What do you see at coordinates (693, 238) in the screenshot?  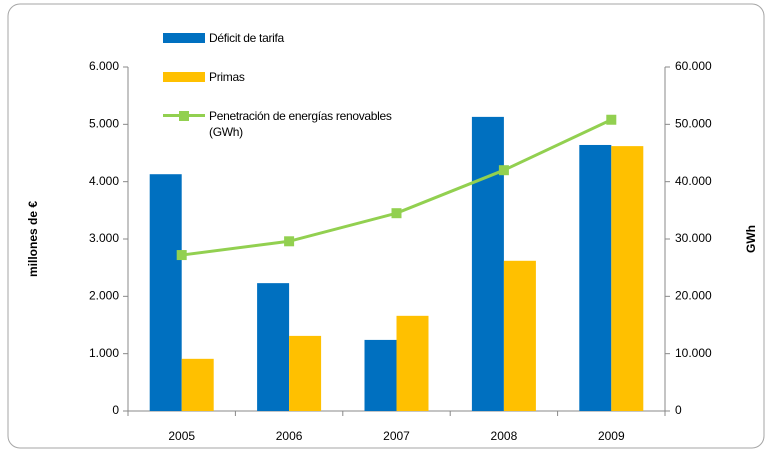 I see `y2-tick-label: 30.000` at bounding box center [693, 238].